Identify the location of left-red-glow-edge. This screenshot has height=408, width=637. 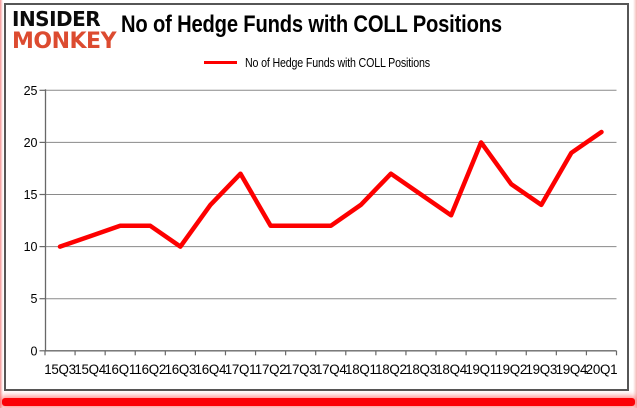
(1, 204).